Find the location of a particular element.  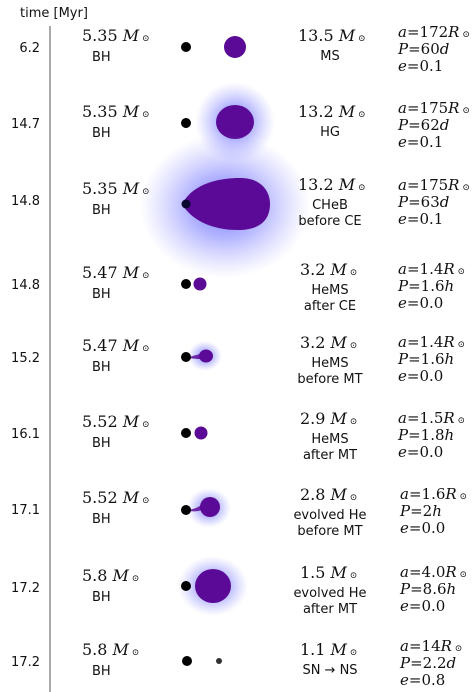

companion-type: HG is located at coordinates (330, 132).